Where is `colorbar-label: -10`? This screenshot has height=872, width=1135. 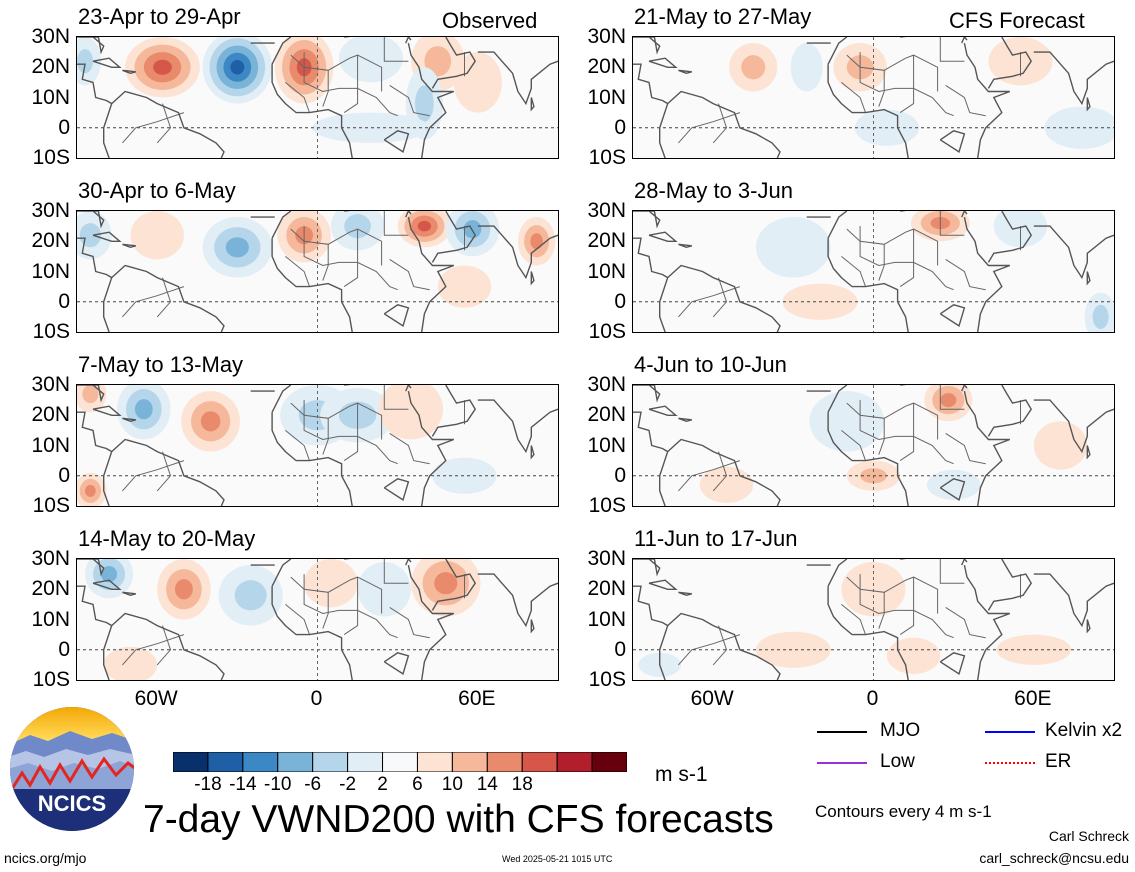 colorbar-label: -10 is located at coordinates (278, 784).